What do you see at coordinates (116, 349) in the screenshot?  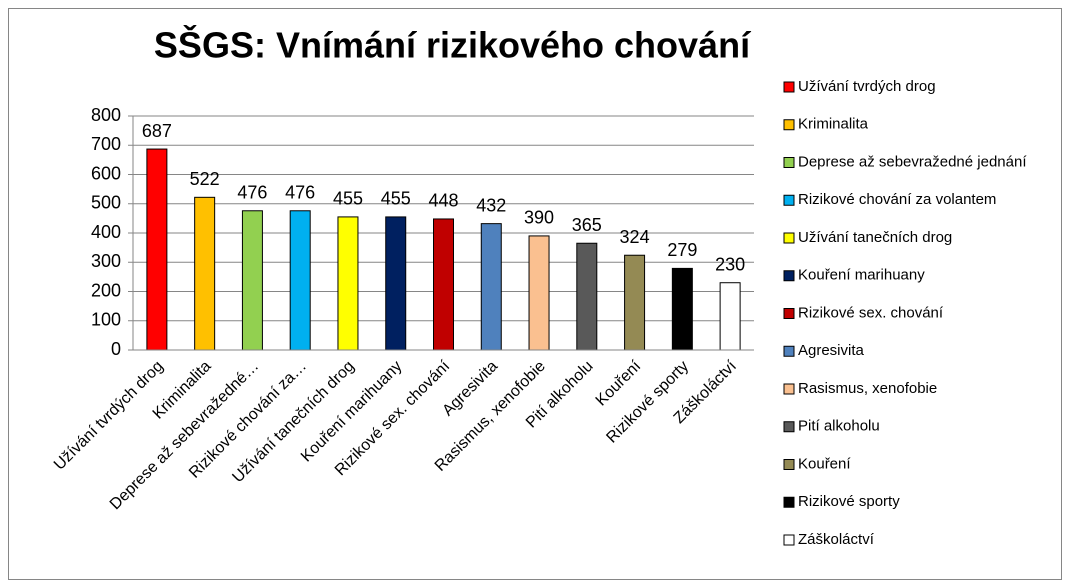 I see `y-tick-label: 0` at bounding box center [116, 349].